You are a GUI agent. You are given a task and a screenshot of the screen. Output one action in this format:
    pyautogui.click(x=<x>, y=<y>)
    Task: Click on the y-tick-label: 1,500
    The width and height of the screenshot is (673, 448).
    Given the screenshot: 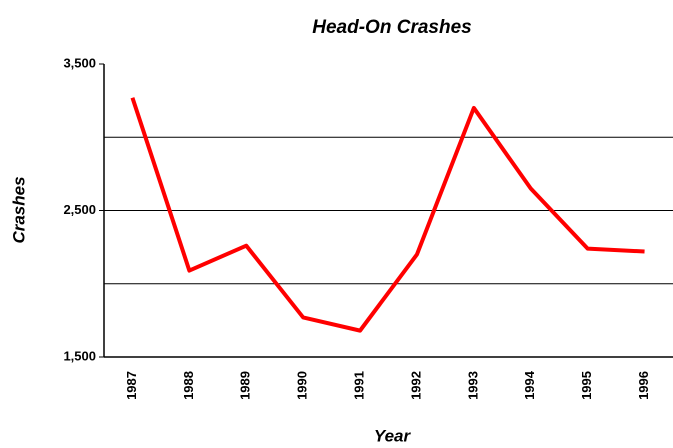 What is the action you would take?
    pyautogui.click(x=79, y=355)
    